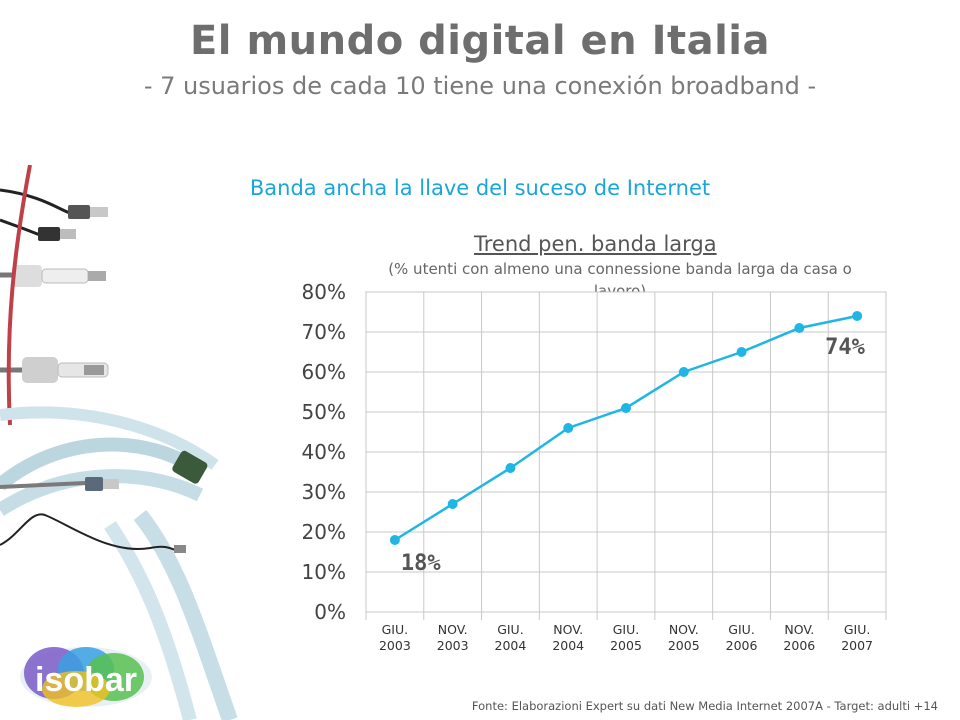  What do you see at coordinates (595, 244) in the screenshot?
I see `chart-title: Trend pen. banda larga` at bounding box center [595, 244].